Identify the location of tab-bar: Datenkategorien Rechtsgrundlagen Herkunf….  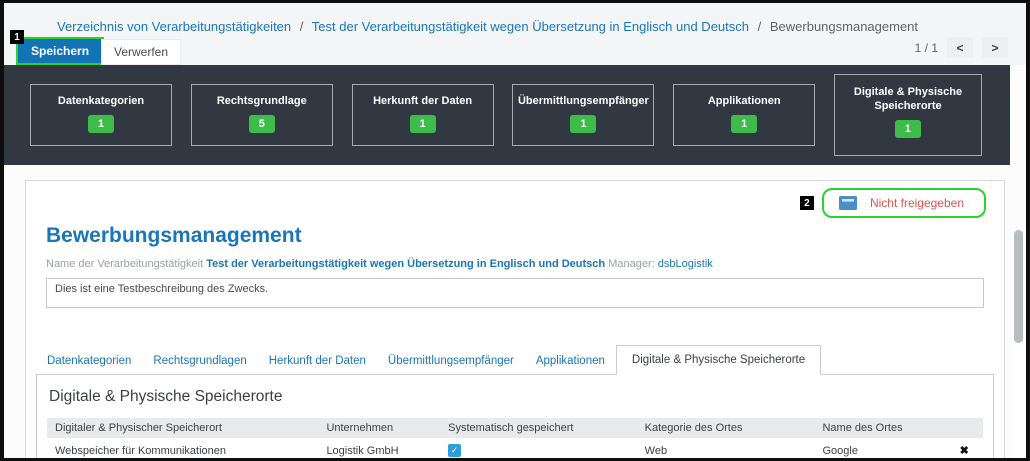
(515, 360).